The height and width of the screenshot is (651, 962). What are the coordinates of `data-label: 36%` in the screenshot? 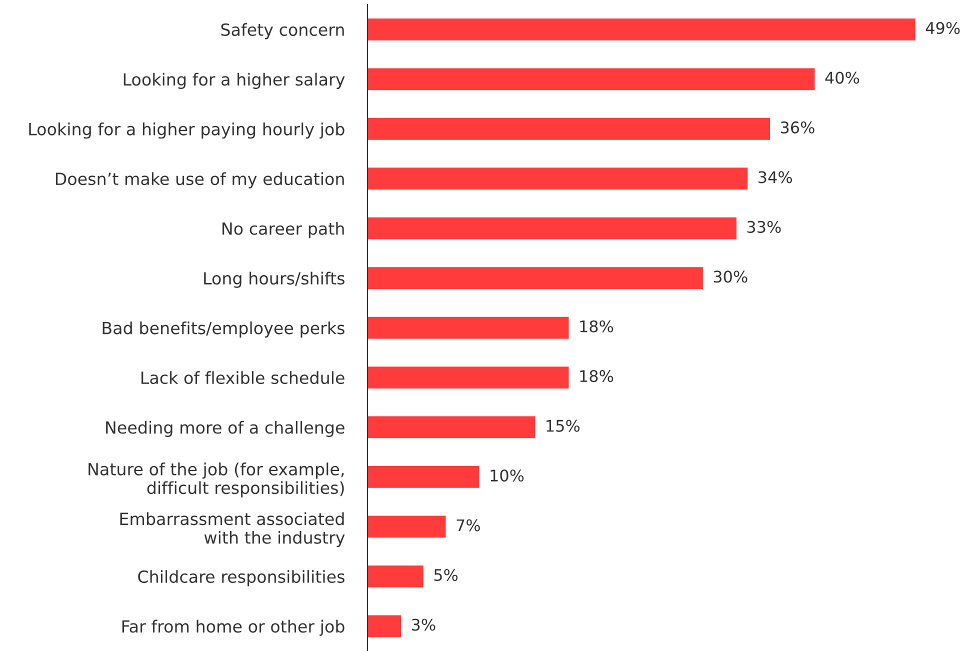 It's located at (797, 127).